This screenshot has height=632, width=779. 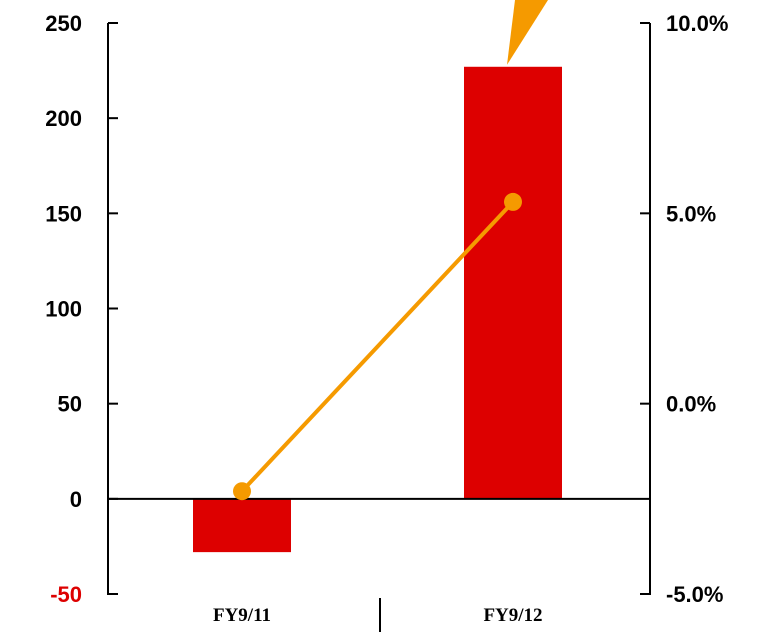 I want to click on left-tick-label: 50, so click(x=70, y=404).